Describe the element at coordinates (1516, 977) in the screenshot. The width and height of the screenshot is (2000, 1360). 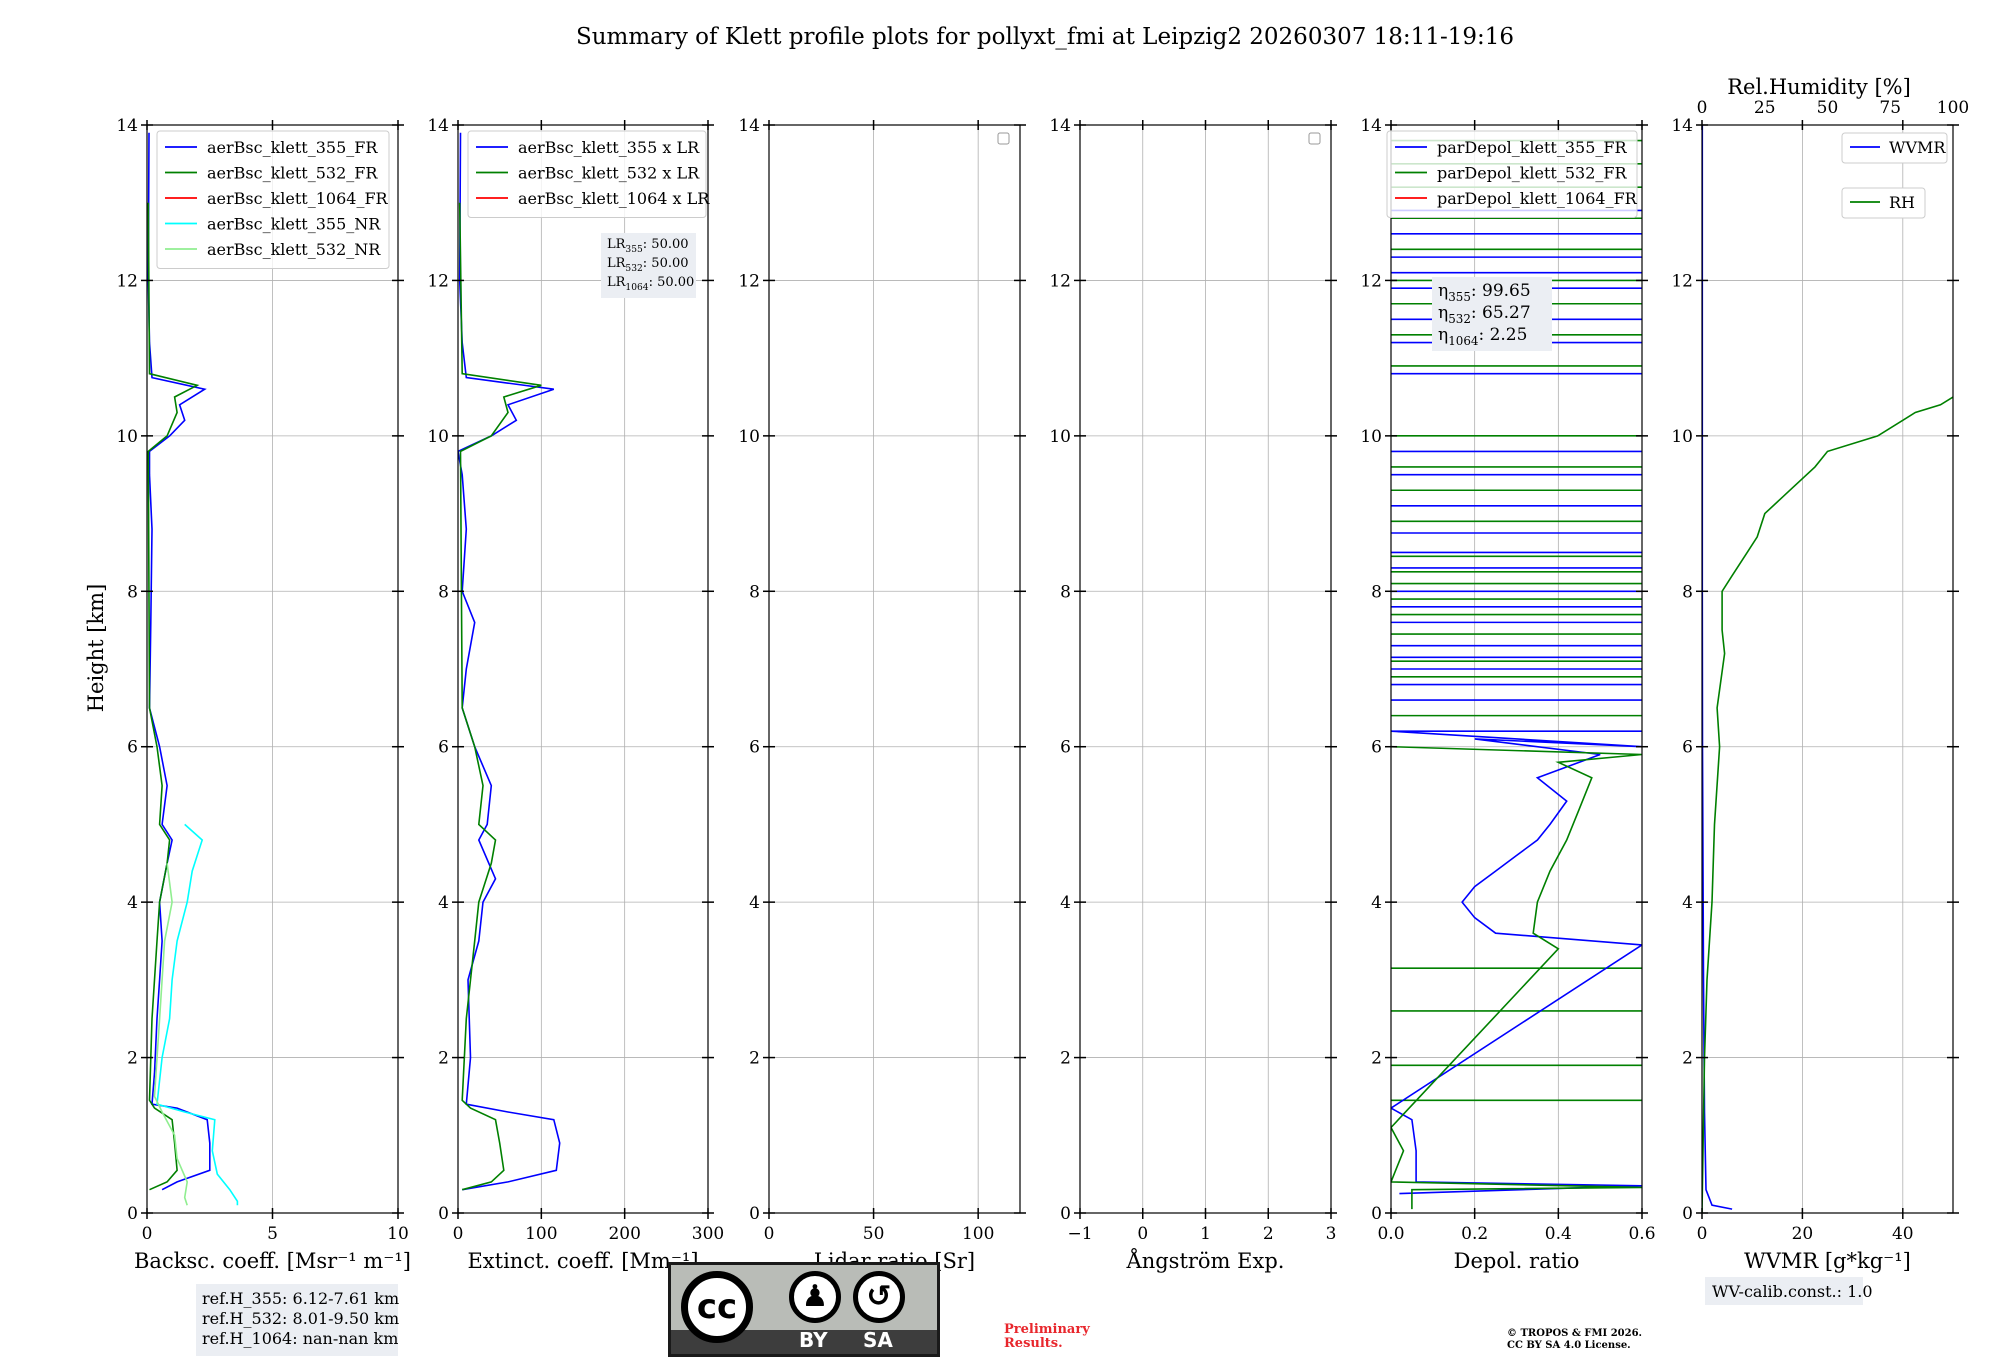
I see `series-line-parDepol_klett_532_FR` at that location.